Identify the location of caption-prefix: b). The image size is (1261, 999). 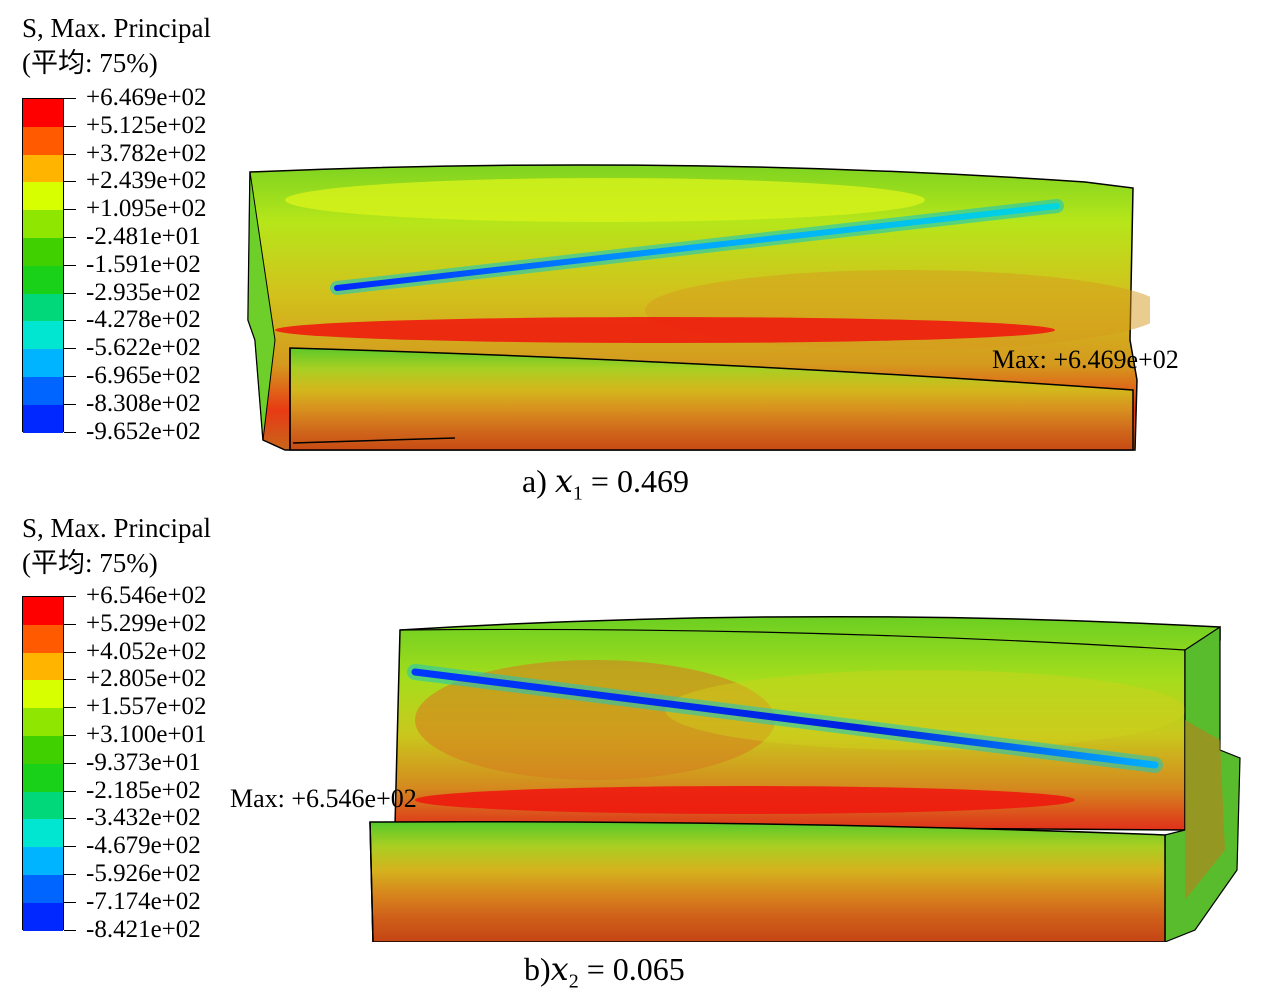
(537, 969).